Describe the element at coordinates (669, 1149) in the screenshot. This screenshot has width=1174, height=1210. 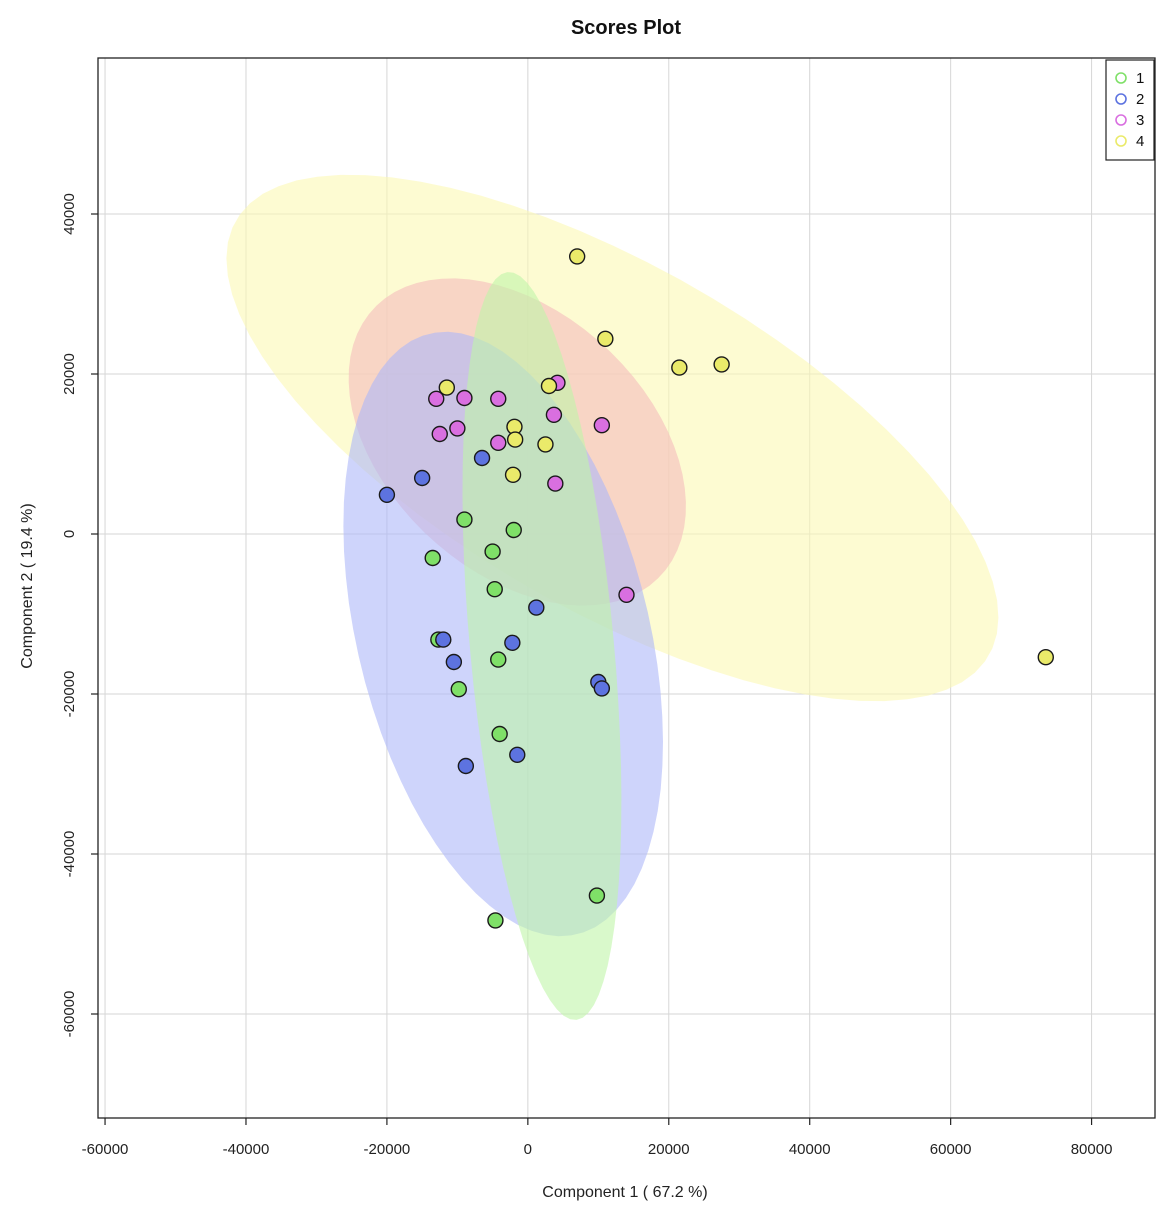
I see `x-tick-label: 20000` at that location.